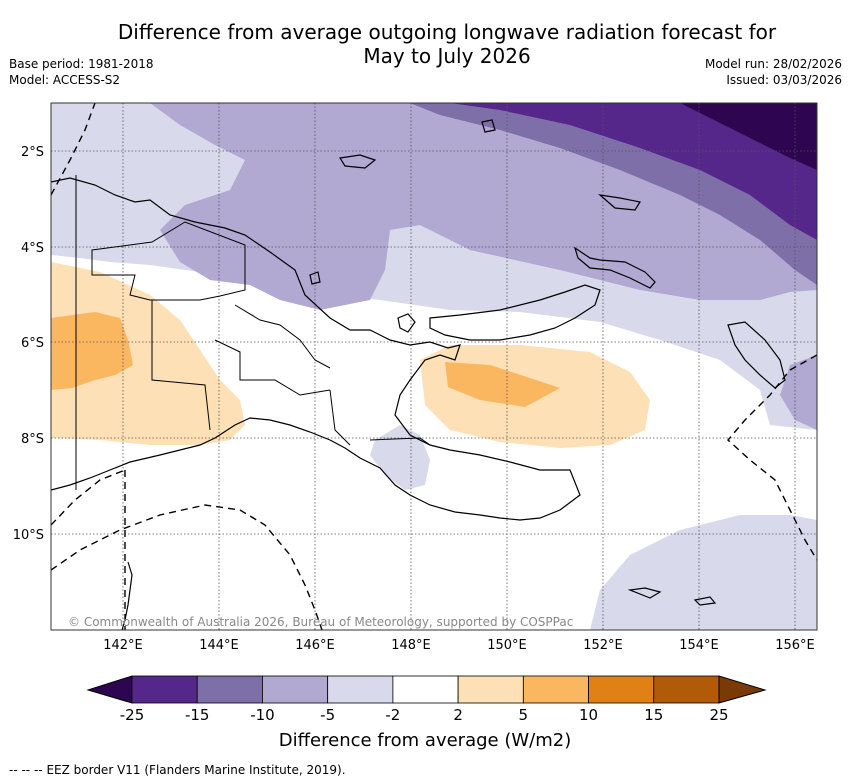 The width and height of the screenshot is (850, 781). Describe the element at coordinates (32, 439) in the screenshot. I see `lat-label: 8°S` at that location.